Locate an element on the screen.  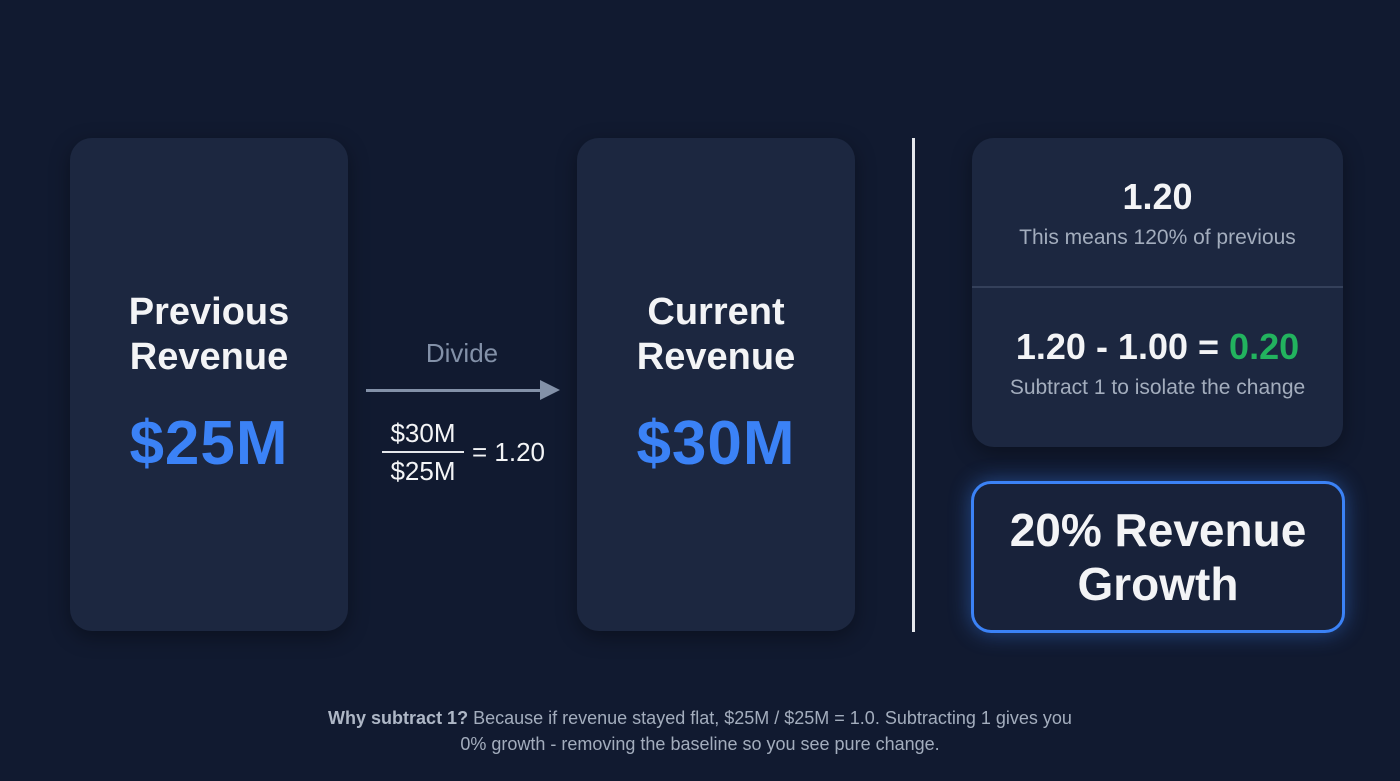
ratio-value: 1.20 is located at coordinates (1157, 196).